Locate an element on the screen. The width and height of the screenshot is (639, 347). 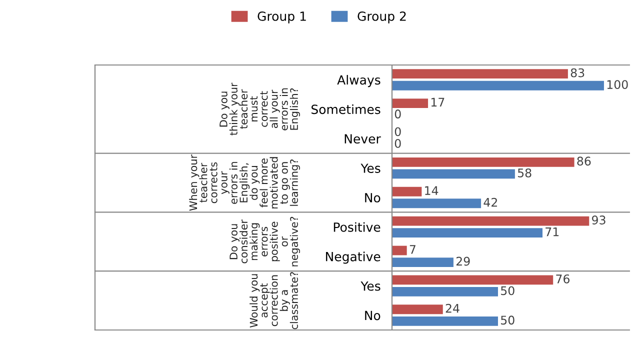
y-tick-label: Always is located at coordinates (358, 81).